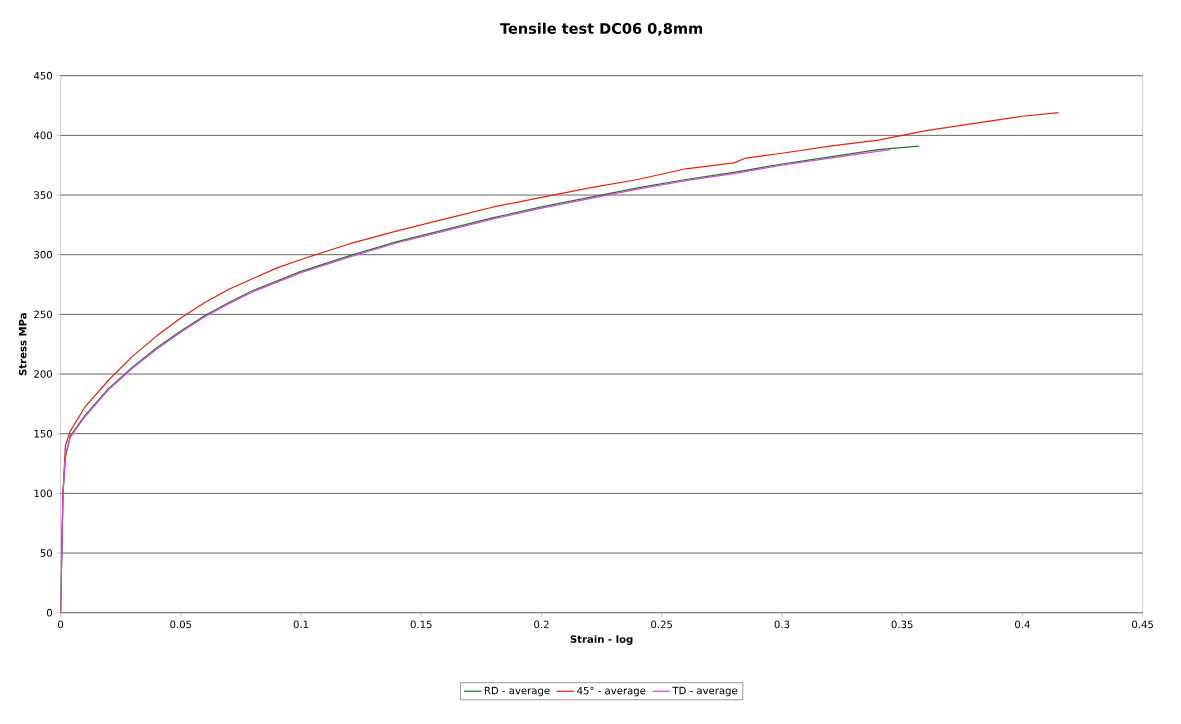 The image size is (1181, 724). I want to click on y-tick-label: 50, so click(46, 553).